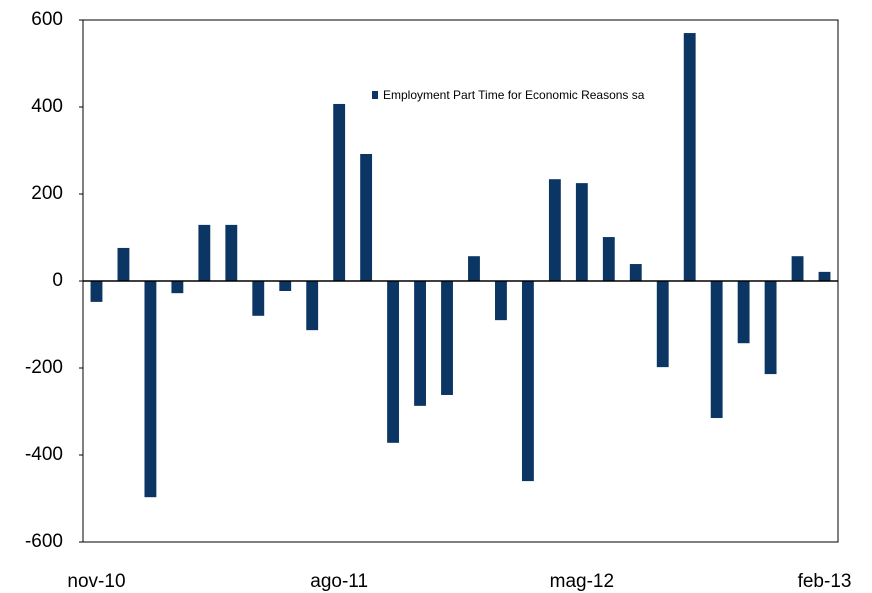  I want to click on y-tick-label: 0, so click(57, 280).